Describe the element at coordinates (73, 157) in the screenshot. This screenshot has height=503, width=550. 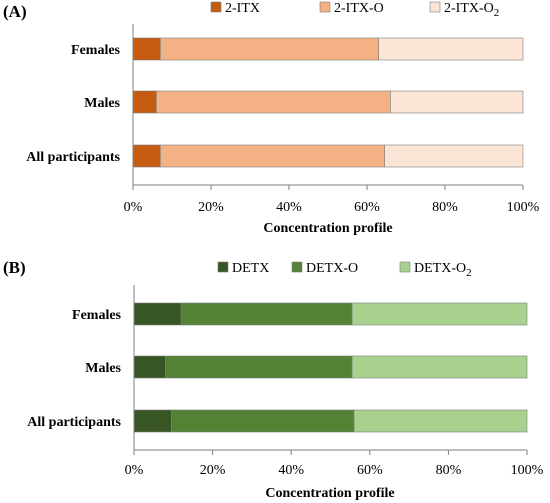
I see `panel-a-category-label: All participants` at that location.